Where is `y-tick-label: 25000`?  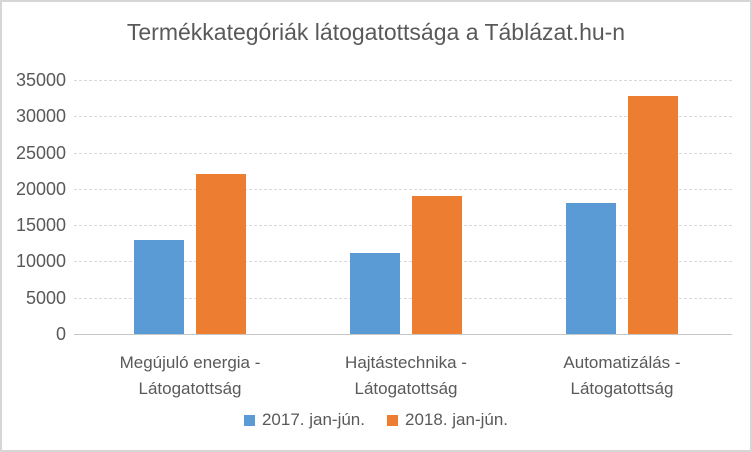 y-tick-label: 25000 is located at coordinates (40, 152).